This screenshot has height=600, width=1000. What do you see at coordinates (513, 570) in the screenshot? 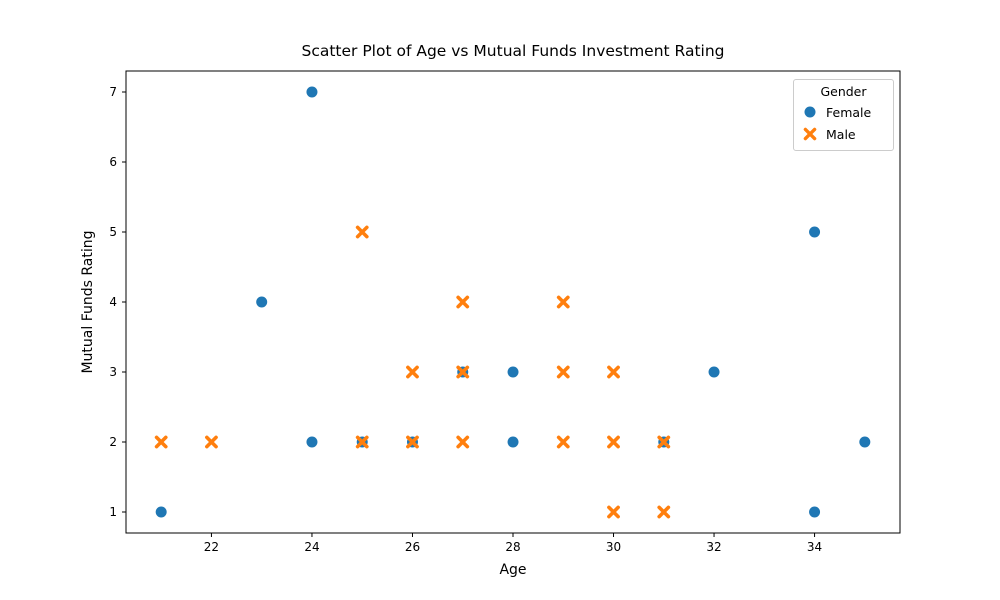
I see `x-axis-label: Age` at bounding box center [513, 570].